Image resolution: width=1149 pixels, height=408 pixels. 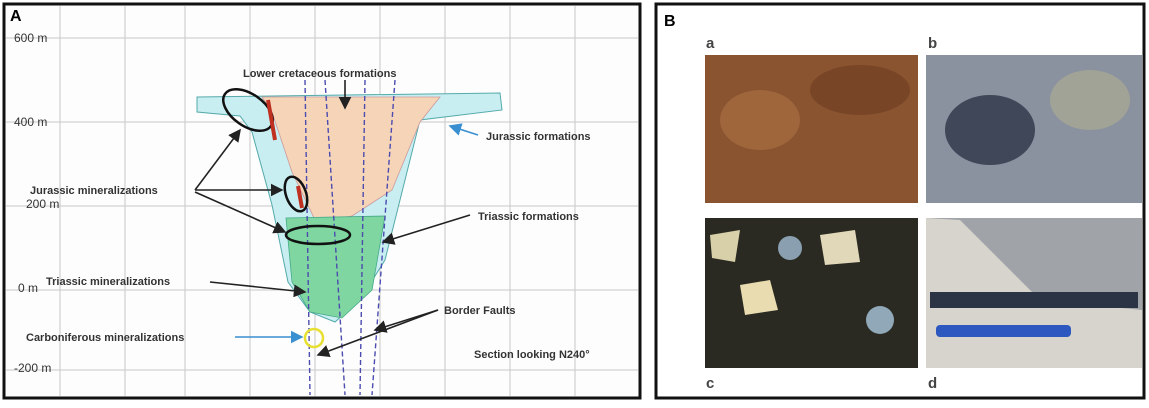 I want to click on photo-label: a, so click(x=710, y=43).